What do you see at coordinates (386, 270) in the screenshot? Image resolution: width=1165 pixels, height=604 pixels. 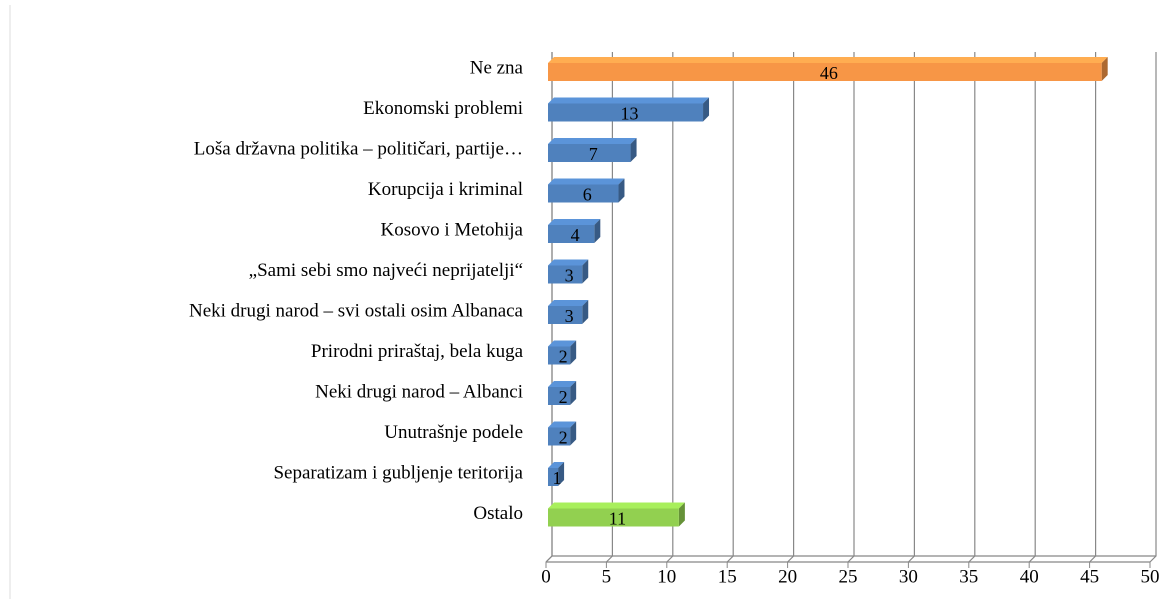 I see `category-label: „Sami sebi smo najveći neprijatelji“` at bounding box center [386, 270].